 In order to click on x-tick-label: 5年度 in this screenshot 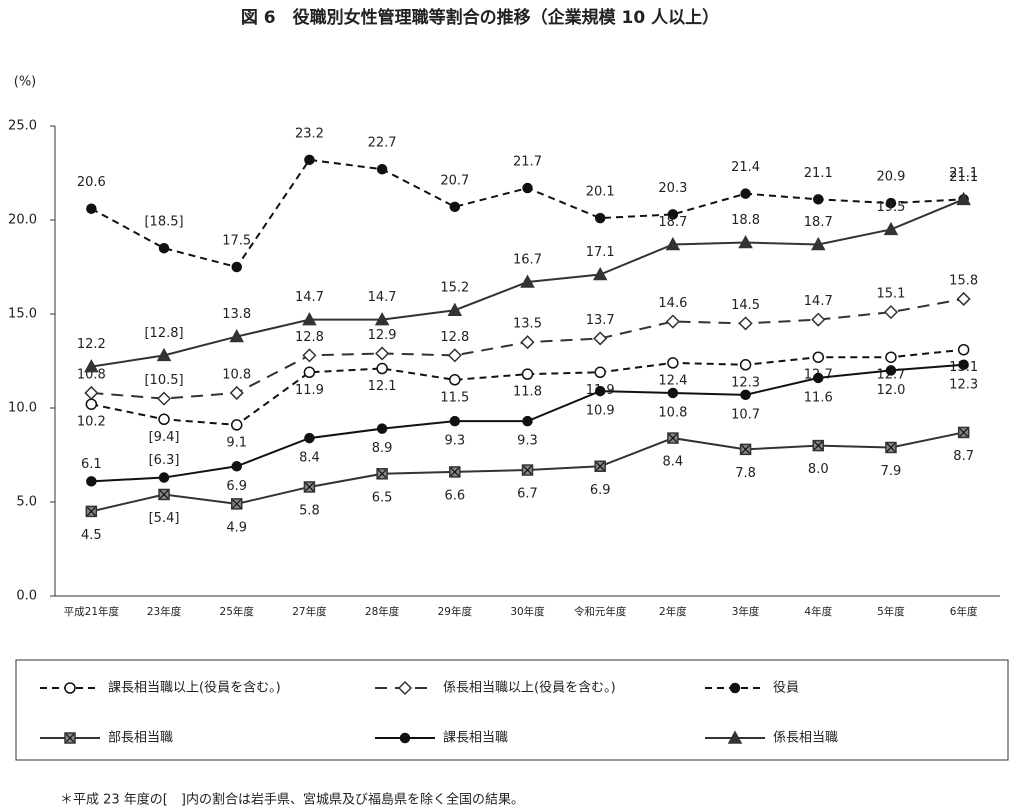, I will do `click(891, 611)`.